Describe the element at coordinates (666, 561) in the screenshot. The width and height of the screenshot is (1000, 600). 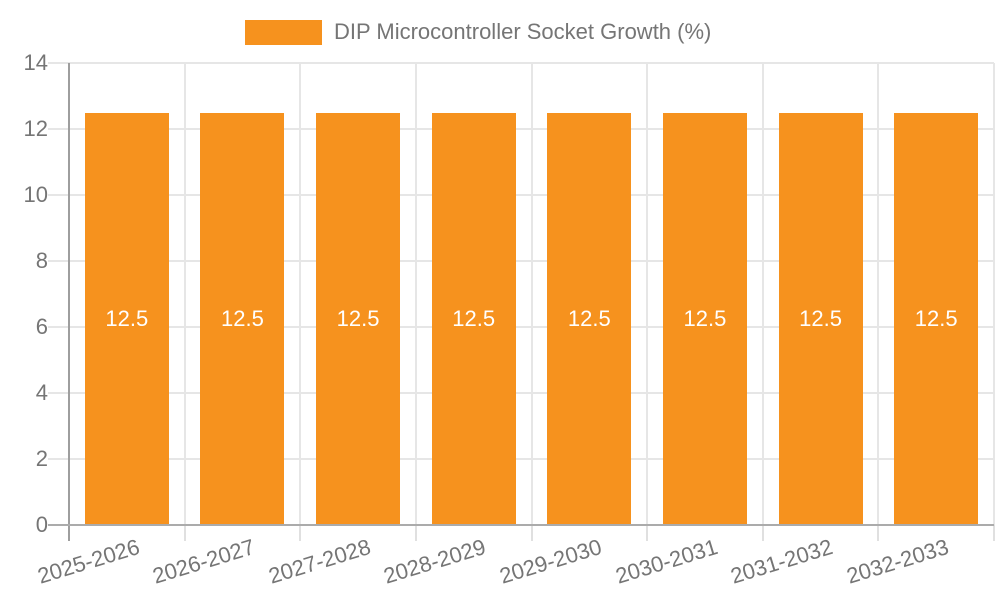
I see `x-axis-tick-label: 2030-2031` at that location.